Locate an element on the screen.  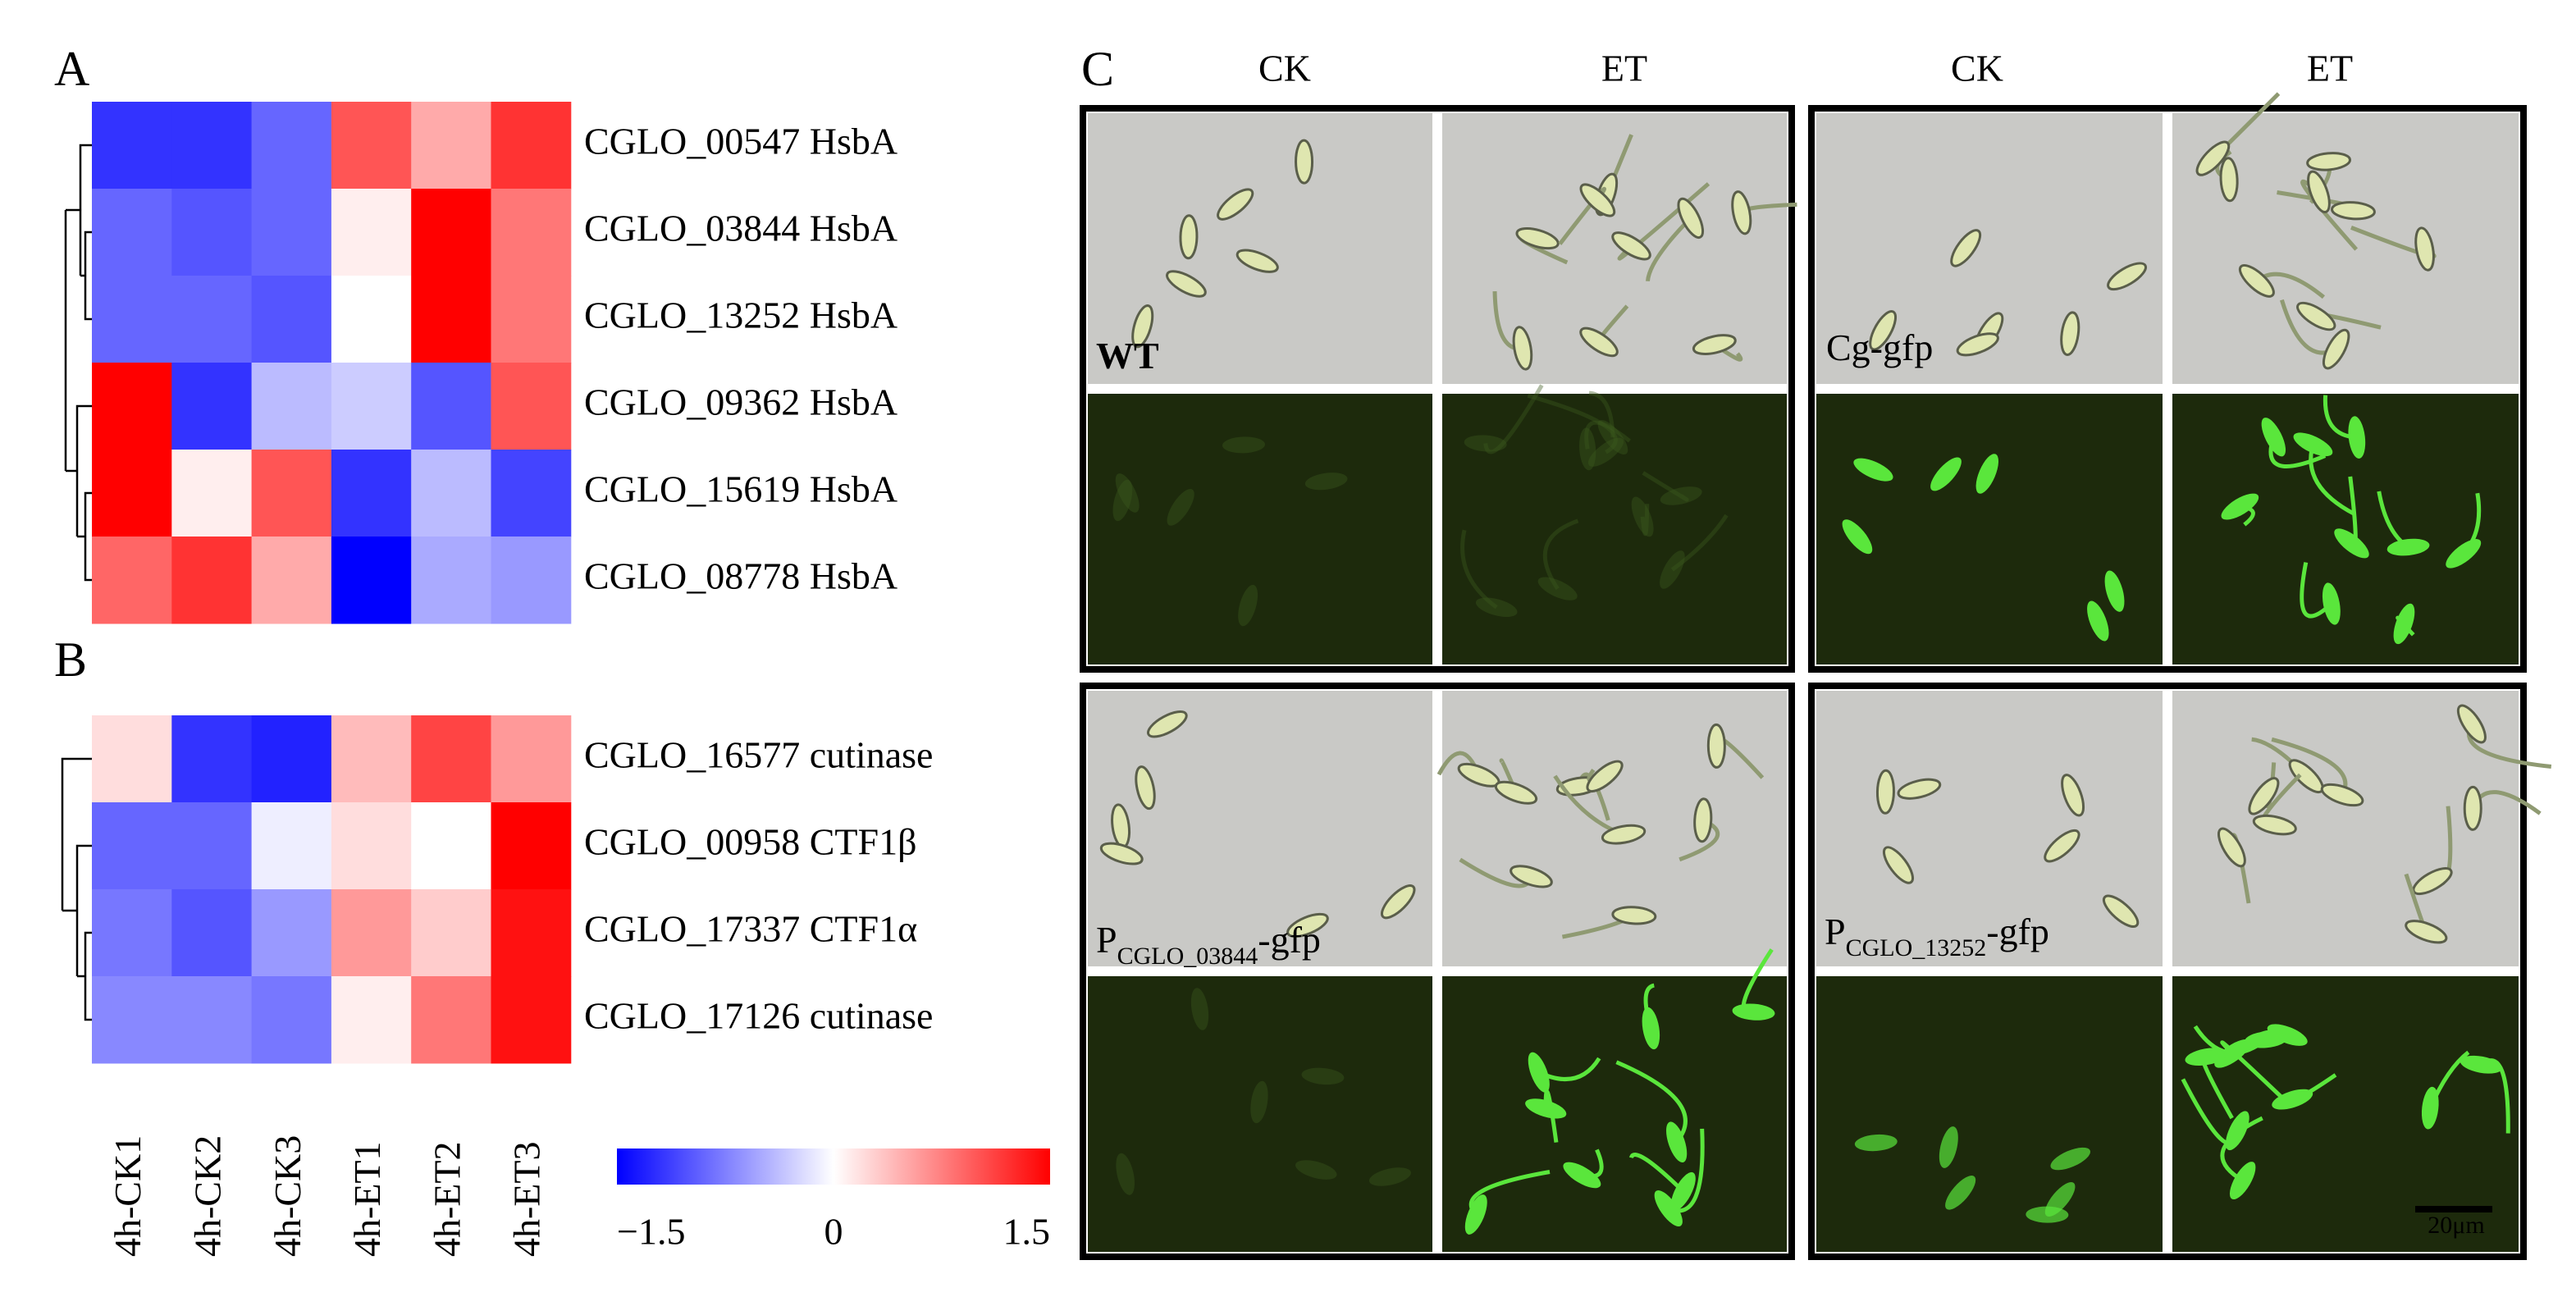
row-label: CGLO_00958 CTF1β is located at coordinates (751, 842).